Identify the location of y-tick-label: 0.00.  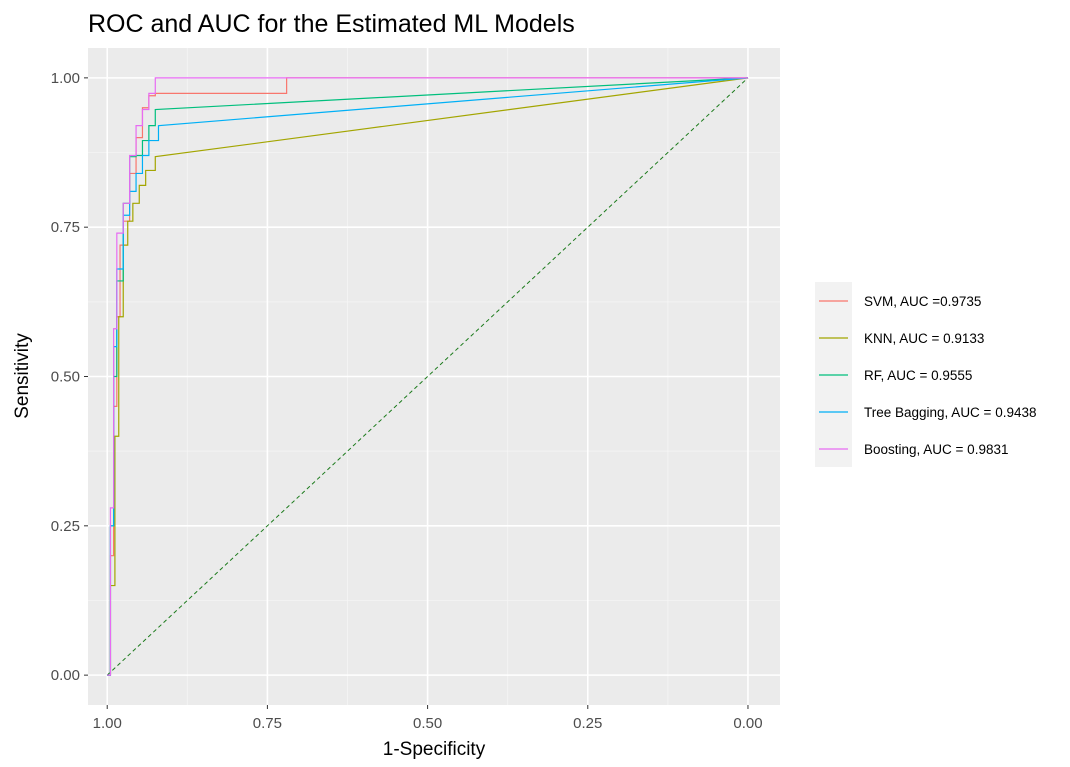
(65, 675).